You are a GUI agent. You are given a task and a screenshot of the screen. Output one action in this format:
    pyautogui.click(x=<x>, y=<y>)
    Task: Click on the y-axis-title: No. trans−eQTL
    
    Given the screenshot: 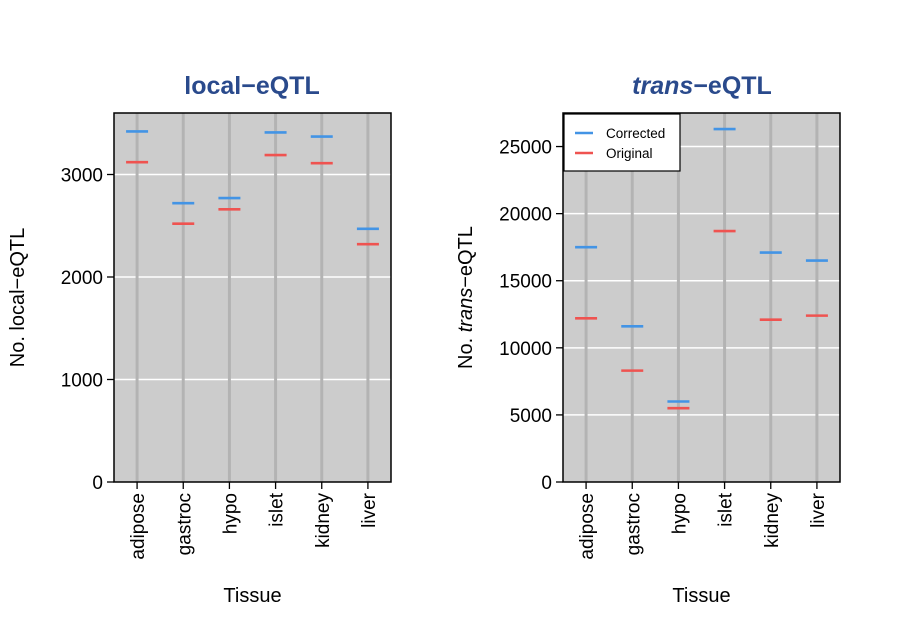 What is the action you would take?
    pyautogui.click(x=466, y=297)
    